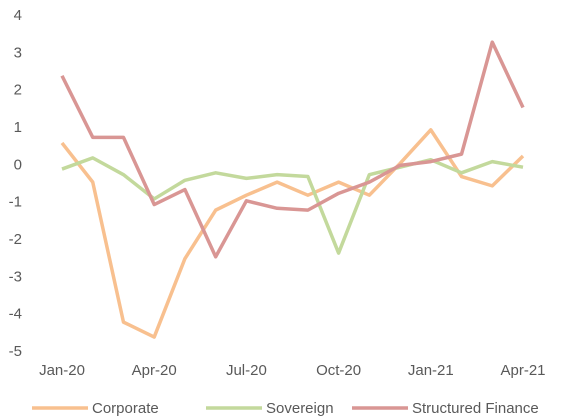  I want to click on y-tick-label: 1, so click(18, 127).